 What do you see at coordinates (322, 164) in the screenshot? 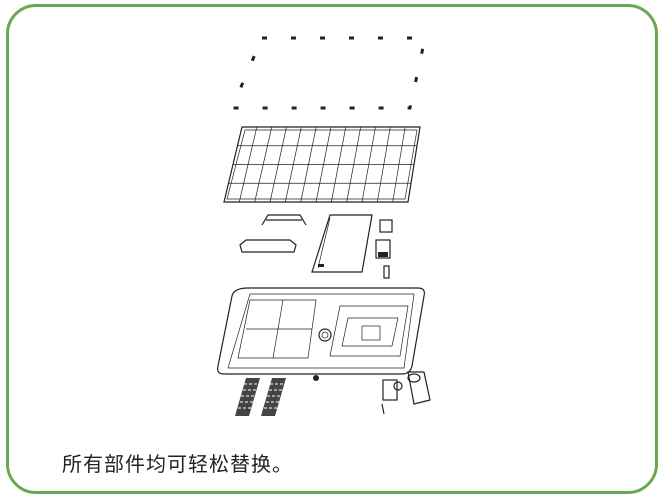
I see `solar-panel` at bounding box center [322, 164].